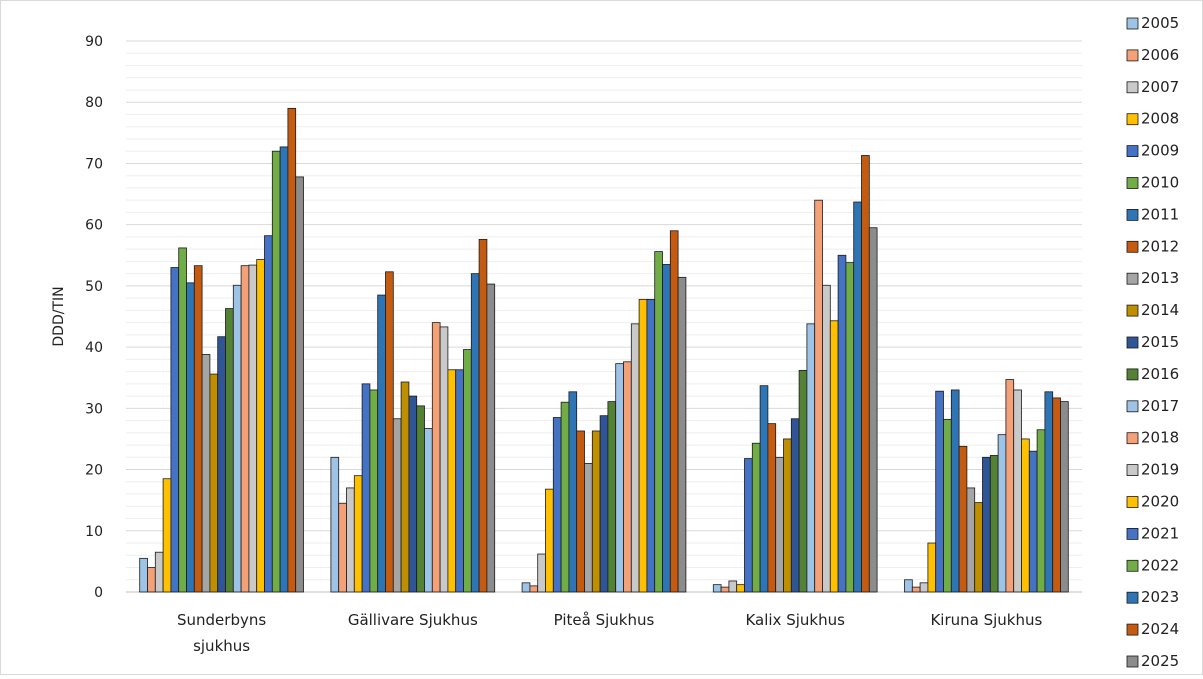 The width and height of the screenshot is (1203, 679). Describe the element at coordinates (94, 287) in the screenshot. I see `y-tick-label: 50` at that location.